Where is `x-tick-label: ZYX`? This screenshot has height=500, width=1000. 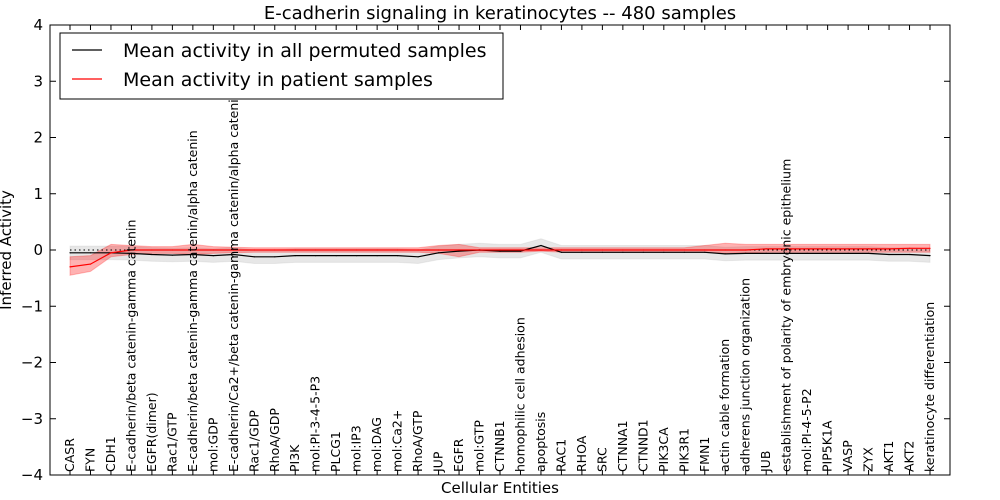 x-tick-label: ZYX is located at coordinates (868, 459).